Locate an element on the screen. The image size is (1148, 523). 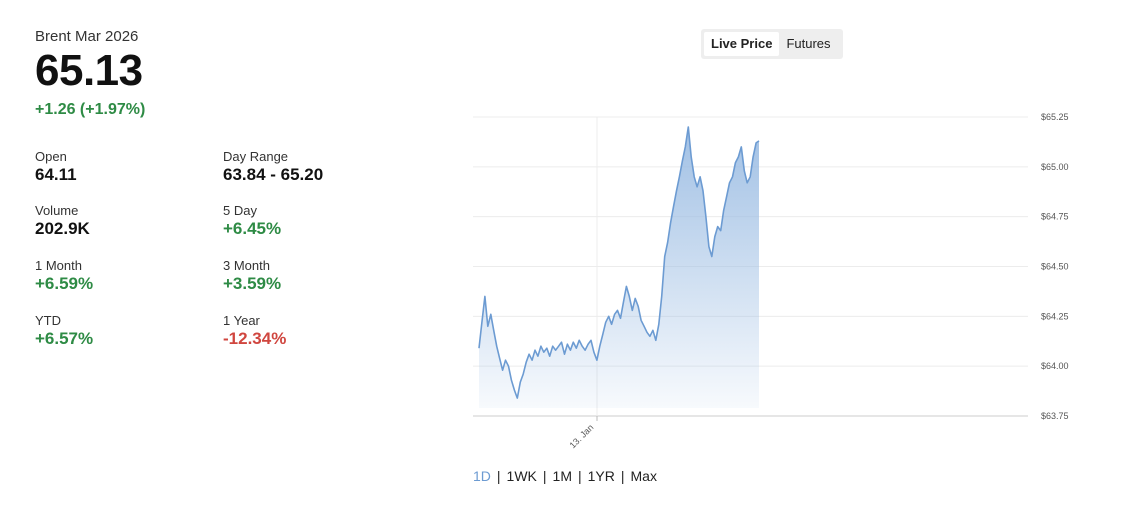
stat-value: 63.84 - 65.20 is located at coordinates (273, 174).